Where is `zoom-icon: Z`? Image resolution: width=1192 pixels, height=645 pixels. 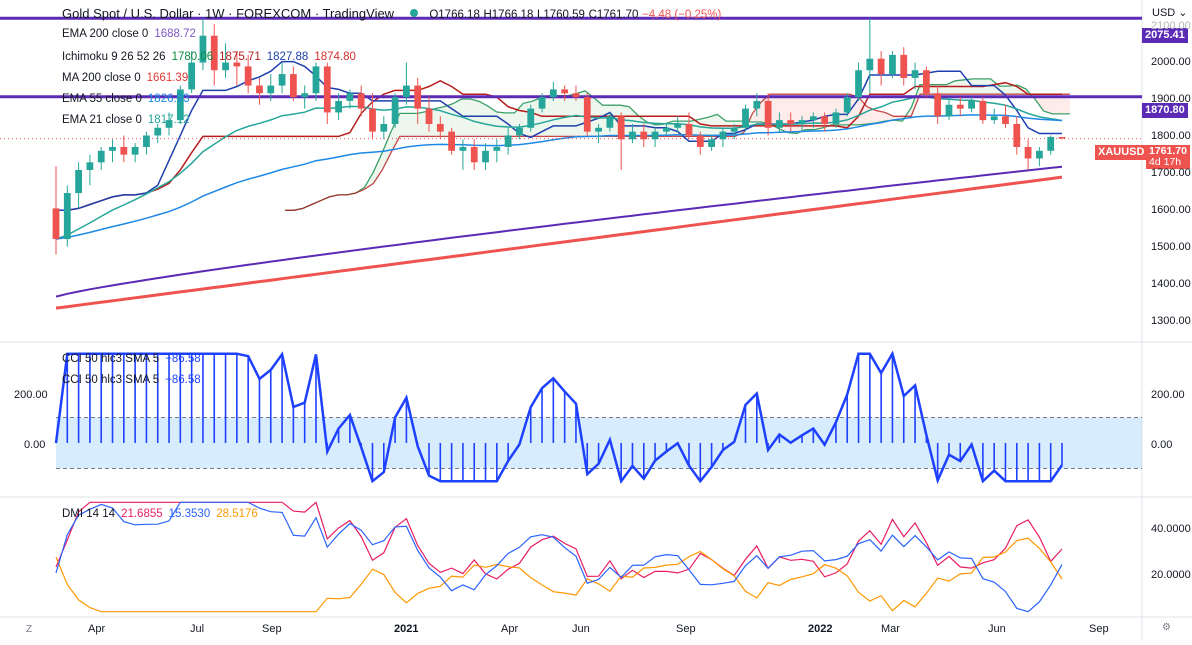 zoom-icon: Z is located at coordinates (29, 629).